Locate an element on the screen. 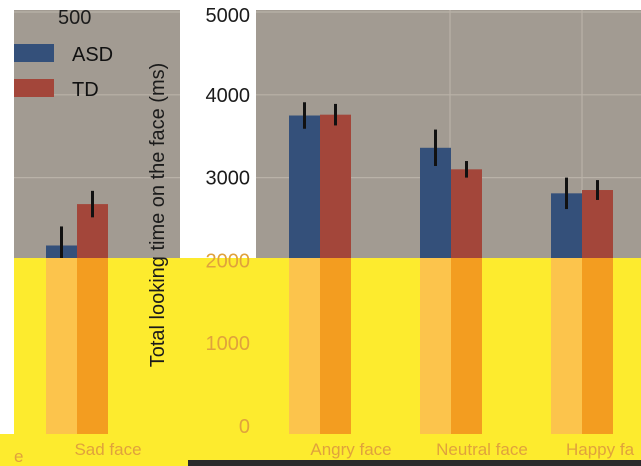  y-axis-label: Total looking time on the face (ms) is located at coordinates (158, 215).